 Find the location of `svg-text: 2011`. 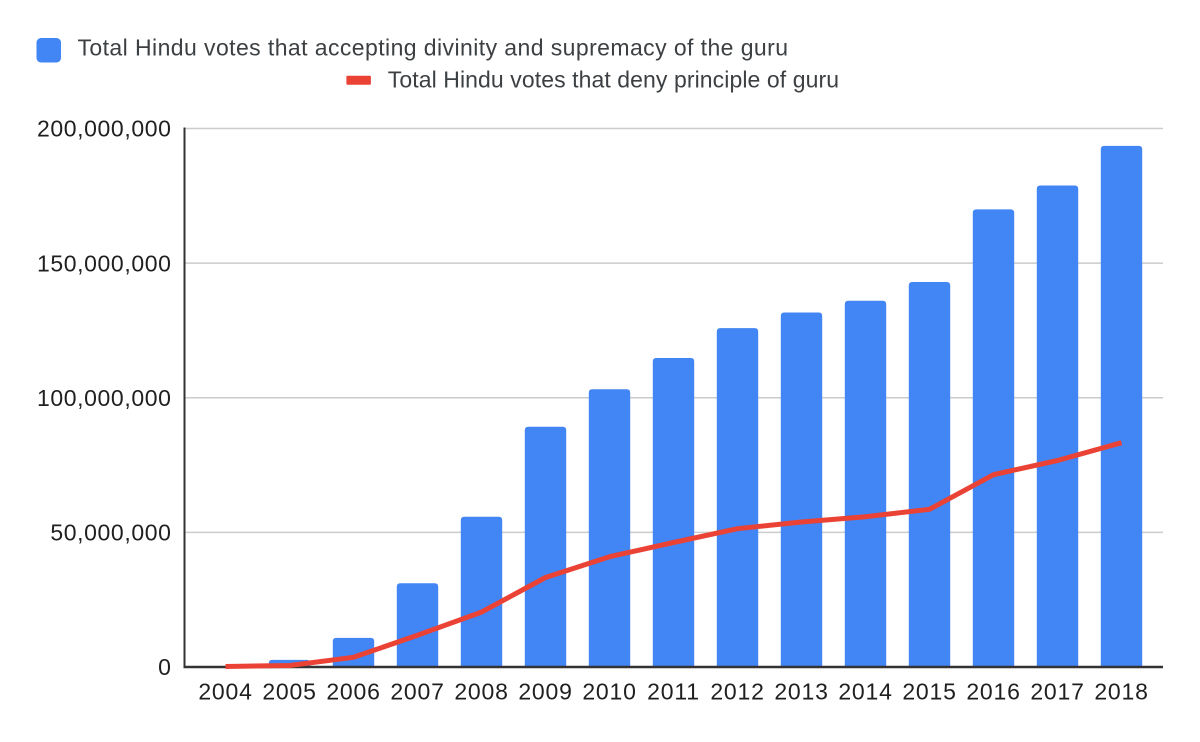

svg-text: 2011 is located at coordinates (673, 692).